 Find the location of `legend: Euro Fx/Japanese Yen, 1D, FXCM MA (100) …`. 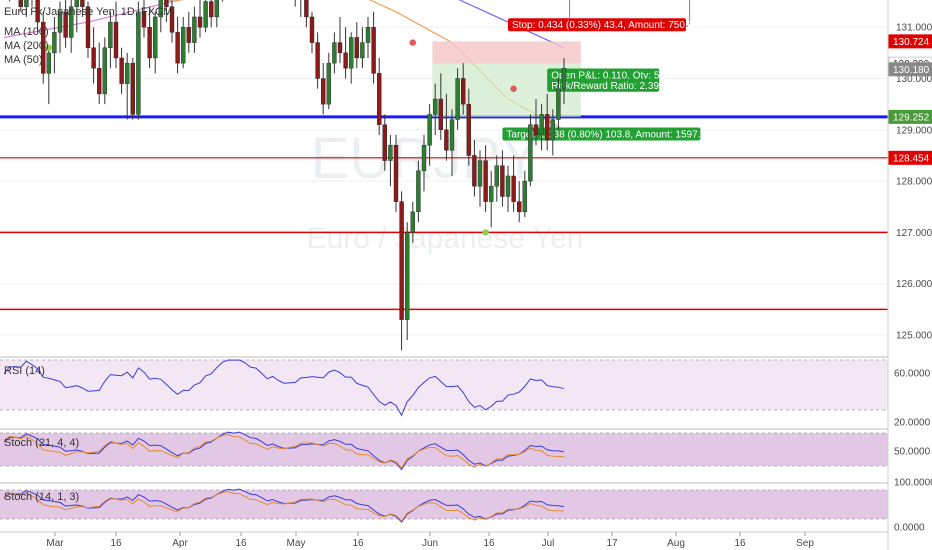

legend: Euro Fx/Japanese Yen, 1D, FXCM MA (100) … is located at coordinates (88, 36).